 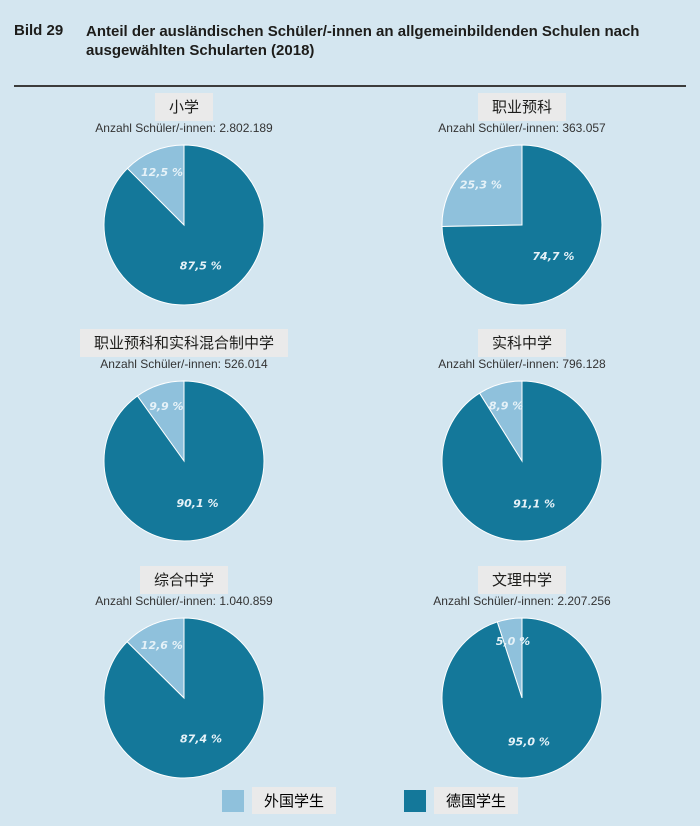 What do you see at coordinates (233, 801) in the screenshot?
I see `legend-swatch-foreign` at bounding box center [233, 801].